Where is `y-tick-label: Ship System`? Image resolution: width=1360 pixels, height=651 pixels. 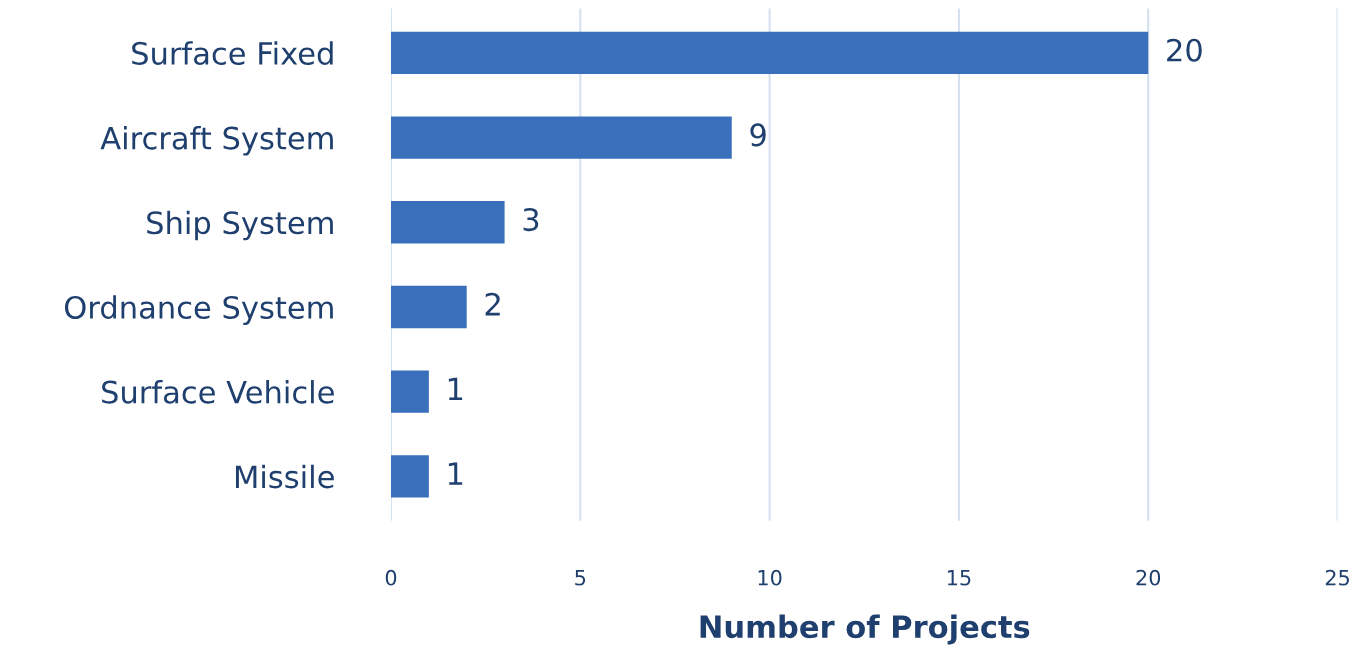
y-tick-label: Ship System is located at coordinates (240, 225).